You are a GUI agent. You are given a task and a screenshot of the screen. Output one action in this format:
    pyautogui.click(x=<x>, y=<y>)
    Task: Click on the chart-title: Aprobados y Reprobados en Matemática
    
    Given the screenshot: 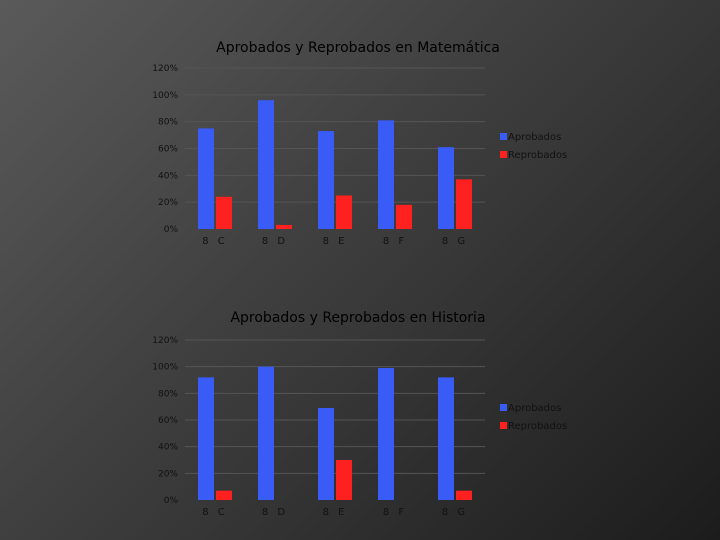 What is the action you would take?
    pyautogui.click(x=358, y=48)
    